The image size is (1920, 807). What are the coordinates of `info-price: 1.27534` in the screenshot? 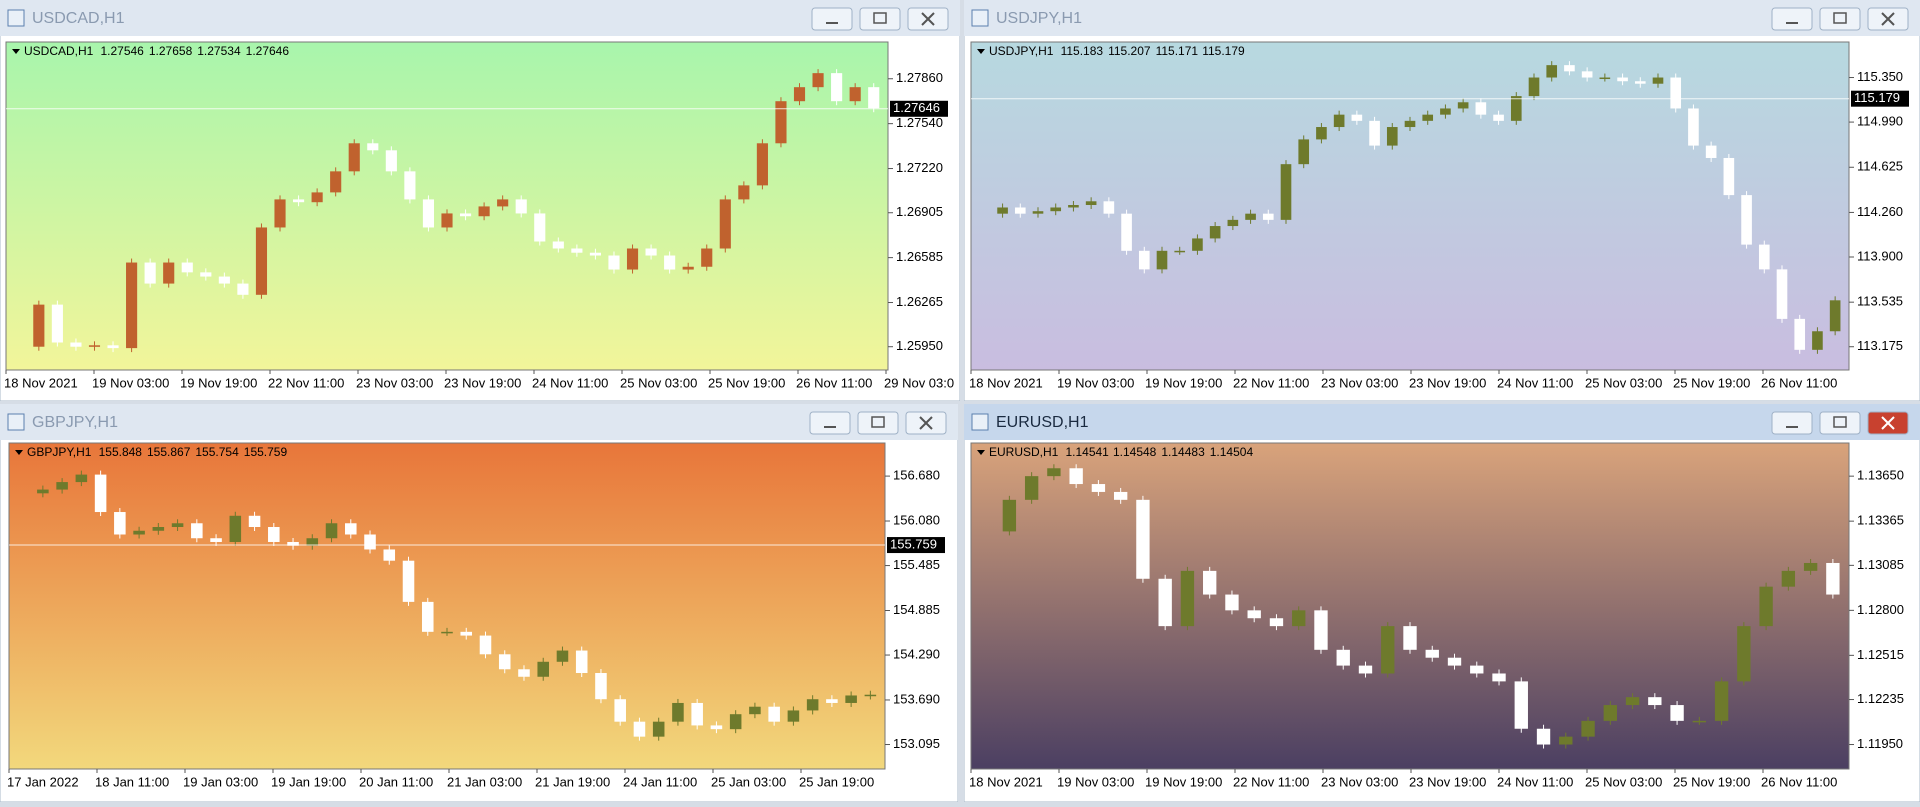 It's located at (219, 51).